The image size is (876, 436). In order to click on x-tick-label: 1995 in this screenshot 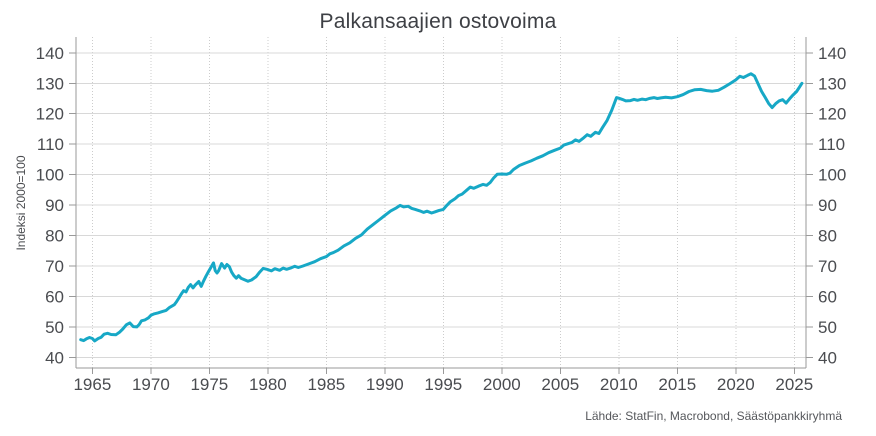, I will do `click(443, 384)`.